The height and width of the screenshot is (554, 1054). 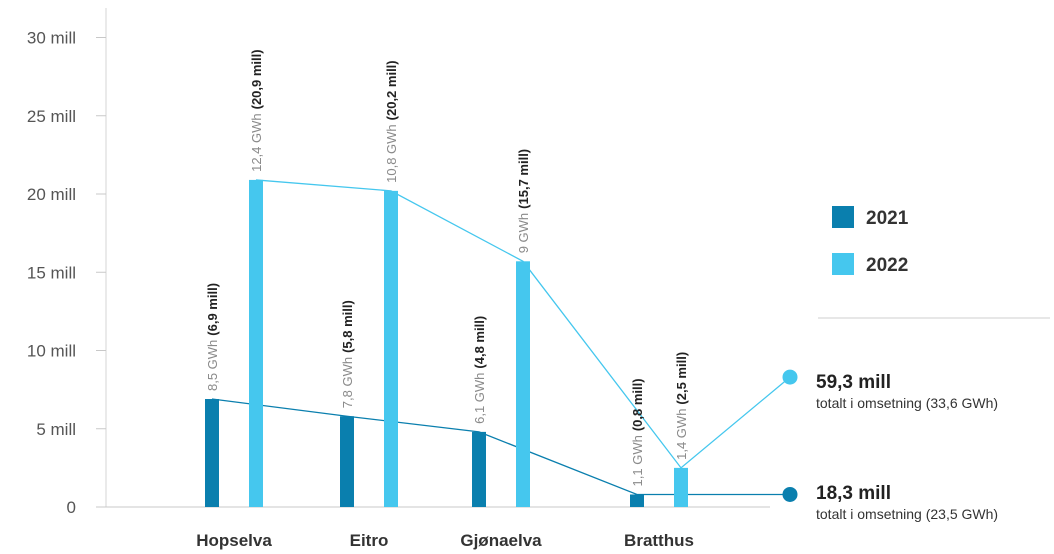 What do you see at coordinates (843, 217) in the screenshot?
I see `legend-swatch-2021` at bounding box center [843, 217].